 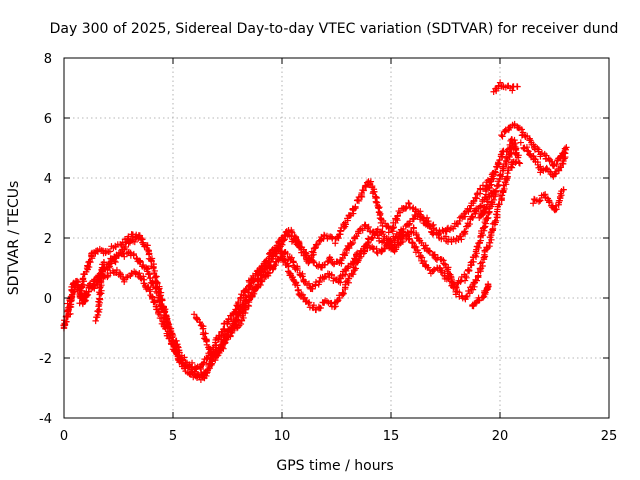 What do you see at coordinates (14, 238) in the screenshot?
I see `y-axis-label: SDTVAR / TECUs` at bounding box center [14, 238].